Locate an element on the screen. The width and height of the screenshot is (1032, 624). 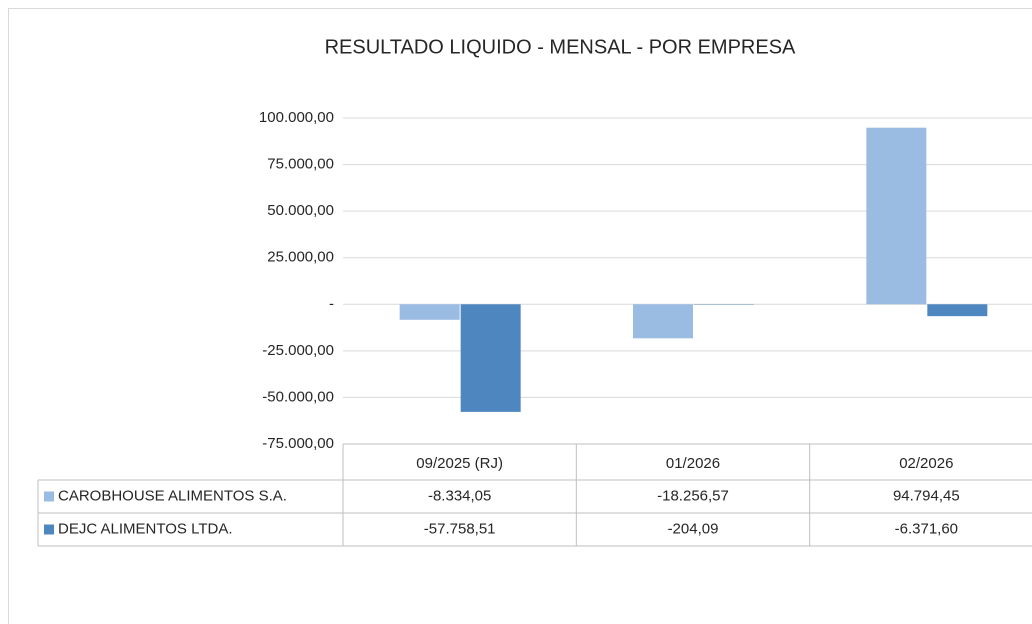
chart-title: RESULTADO LIQUIDO - MENSAL - POR EMPRESA is located at coordinates (560, 47).